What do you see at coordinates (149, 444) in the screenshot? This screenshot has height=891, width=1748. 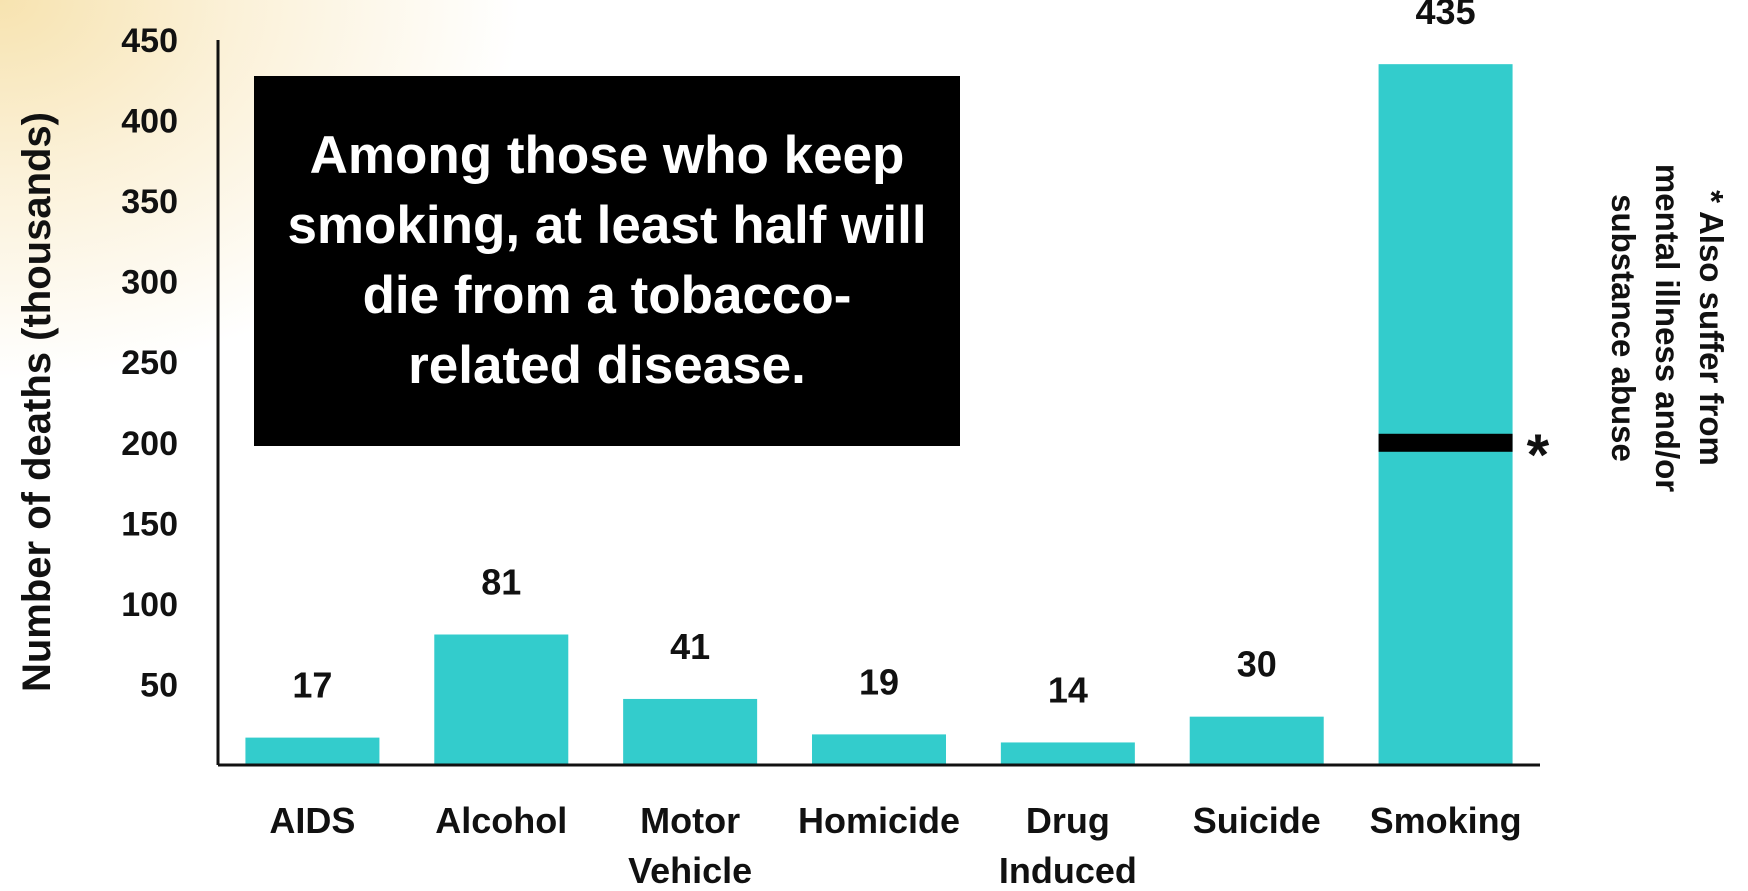 I see `y-tick-label: 200` at bounding box center [149, 444].